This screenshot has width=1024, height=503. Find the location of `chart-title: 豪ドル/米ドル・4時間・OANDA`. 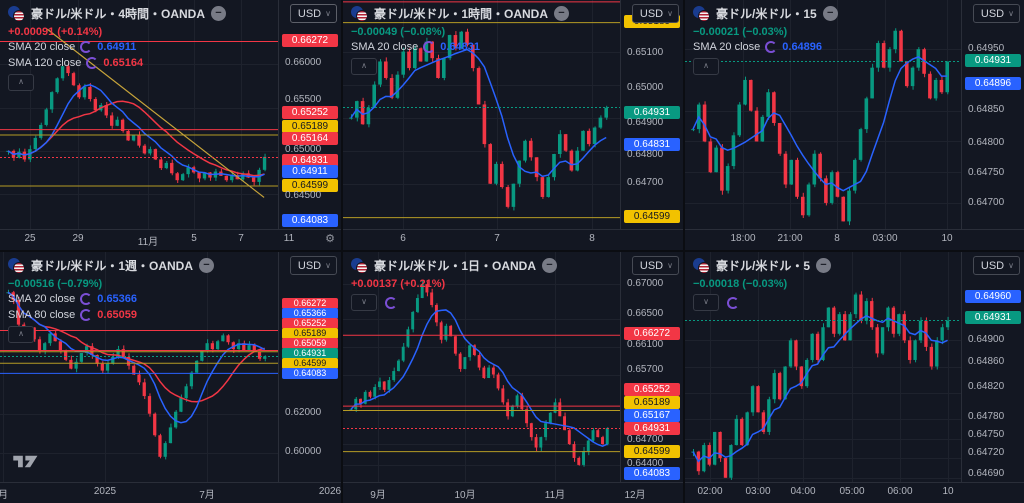

chart-title: 豪ドル/米ドル・4時間・OANDA is located at coordinates (118, 14).